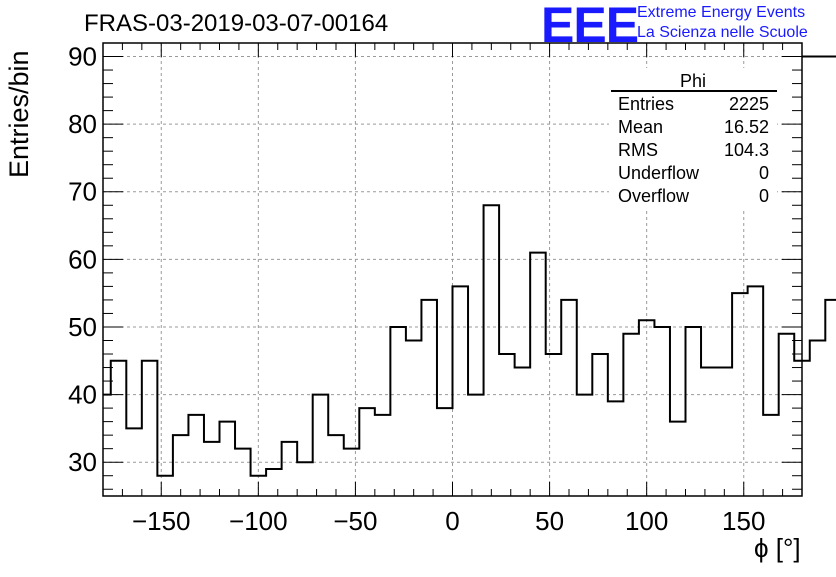 Image resolution: width=836 pixels, height=577 pixels. What do you see at coordinates (640, 127) in the screenshot?
I see `stats-row-label: Mean` at bounding box center [640, 127].